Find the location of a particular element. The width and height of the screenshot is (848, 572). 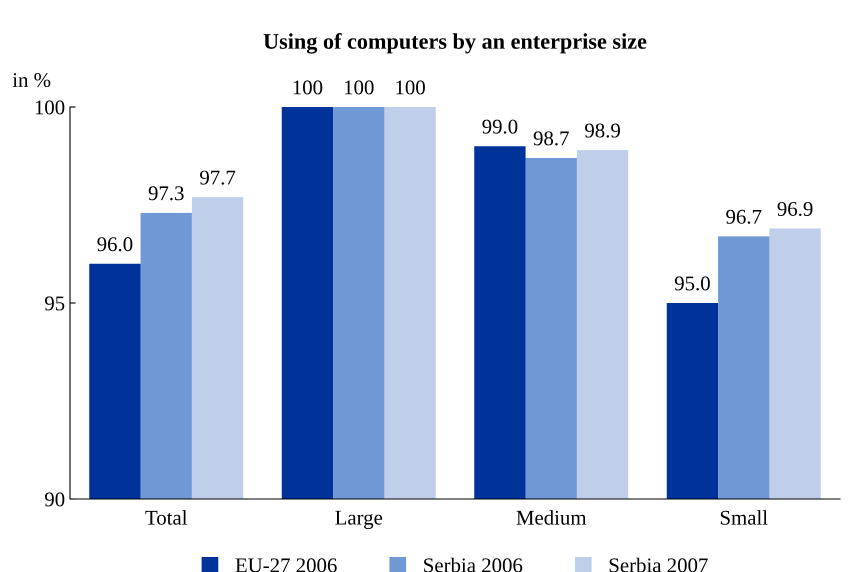

data-label: 96.0 is located at coordinates (114, 244).